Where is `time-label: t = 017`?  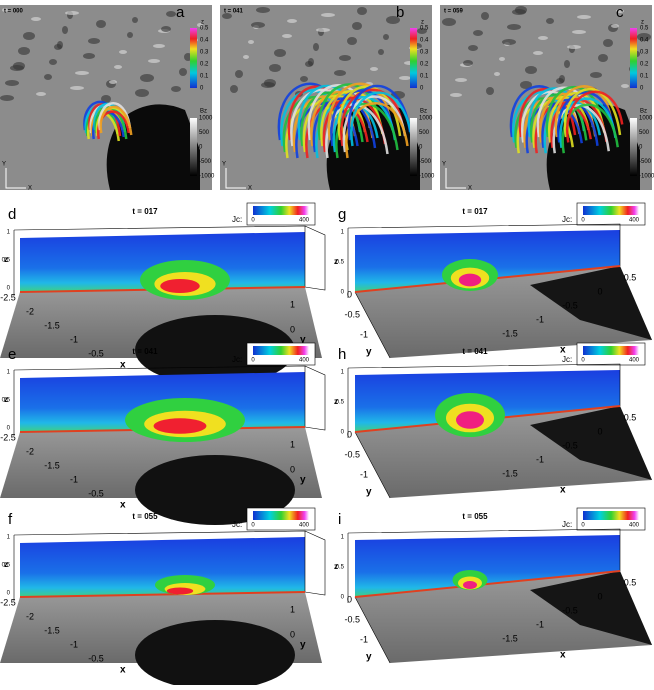
time-label: t = 017 is located at coordinates (145, 211).